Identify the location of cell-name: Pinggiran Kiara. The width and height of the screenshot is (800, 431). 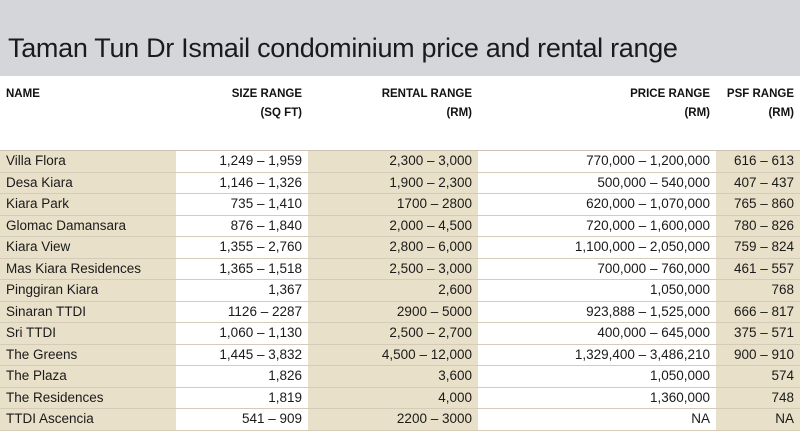
(88, 290).